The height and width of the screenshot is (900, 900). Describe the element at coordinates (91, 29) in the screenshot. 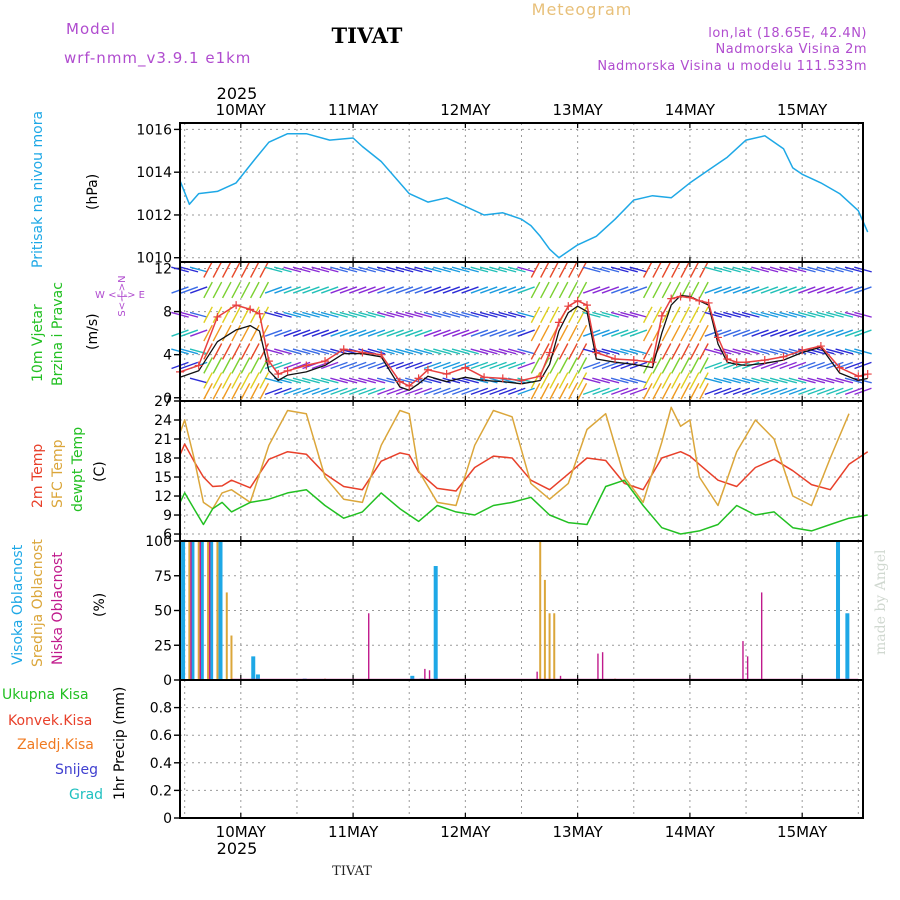

I see `model-label: Model` at that location.